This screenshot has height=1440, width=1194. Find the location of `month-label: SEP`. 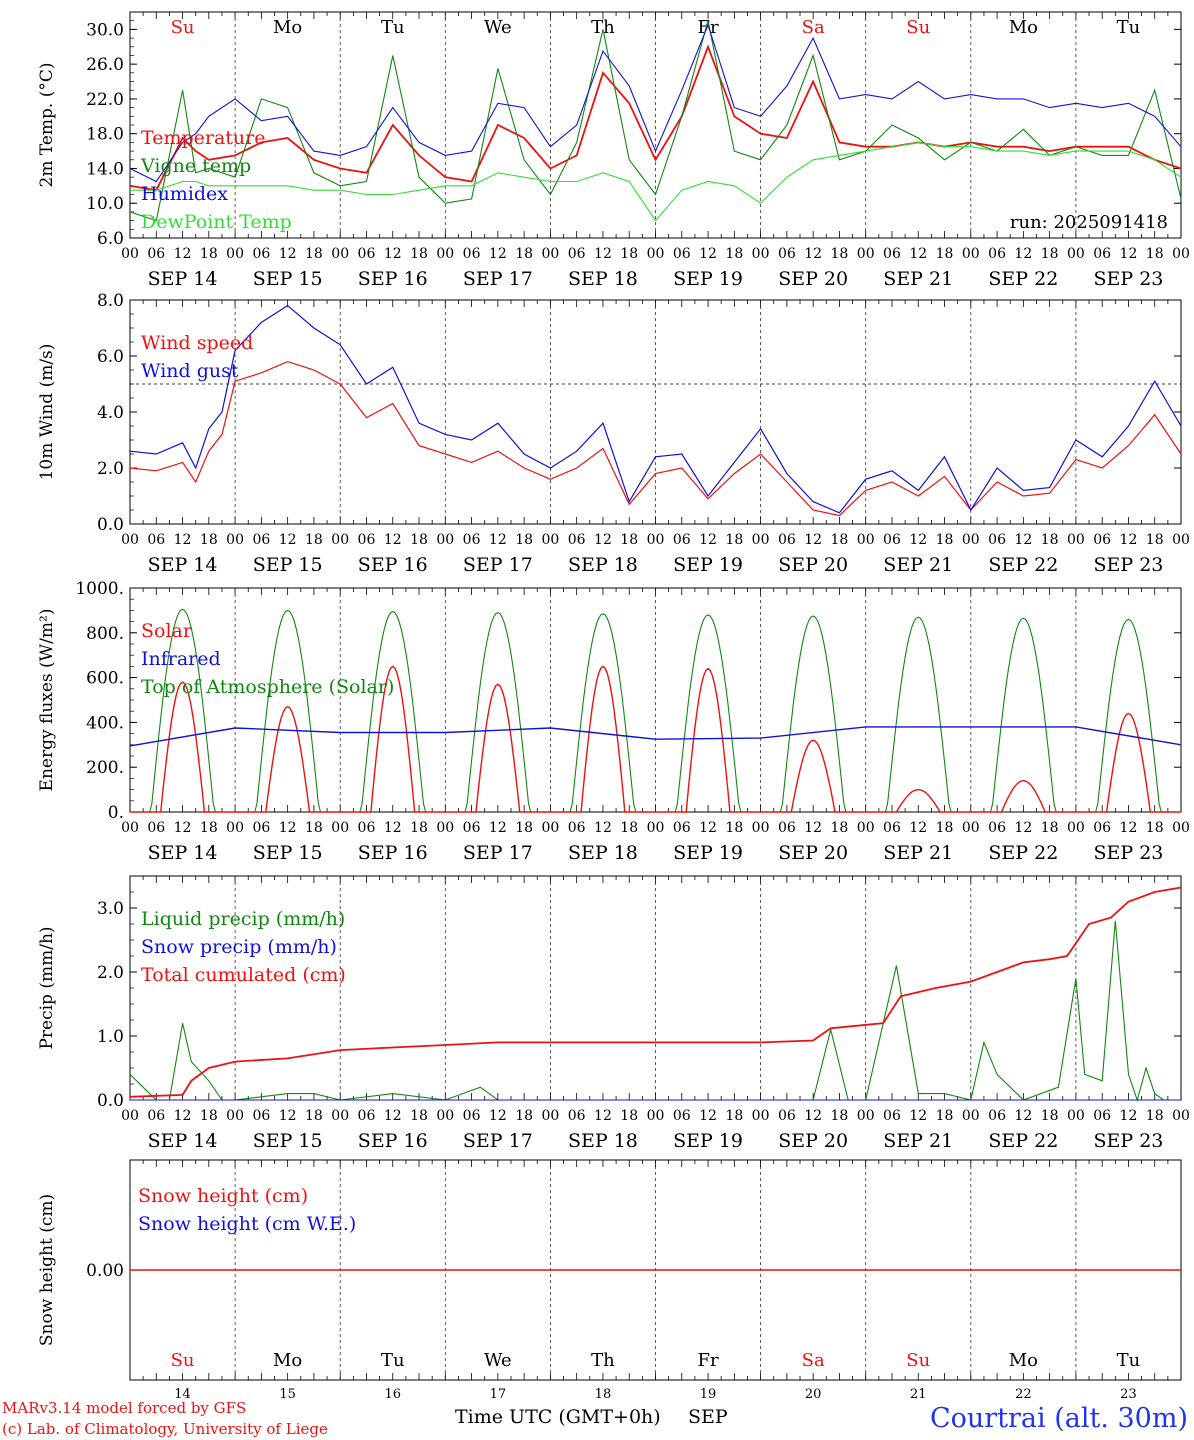

month-label: SEP is located at coordinates (708, 1417).